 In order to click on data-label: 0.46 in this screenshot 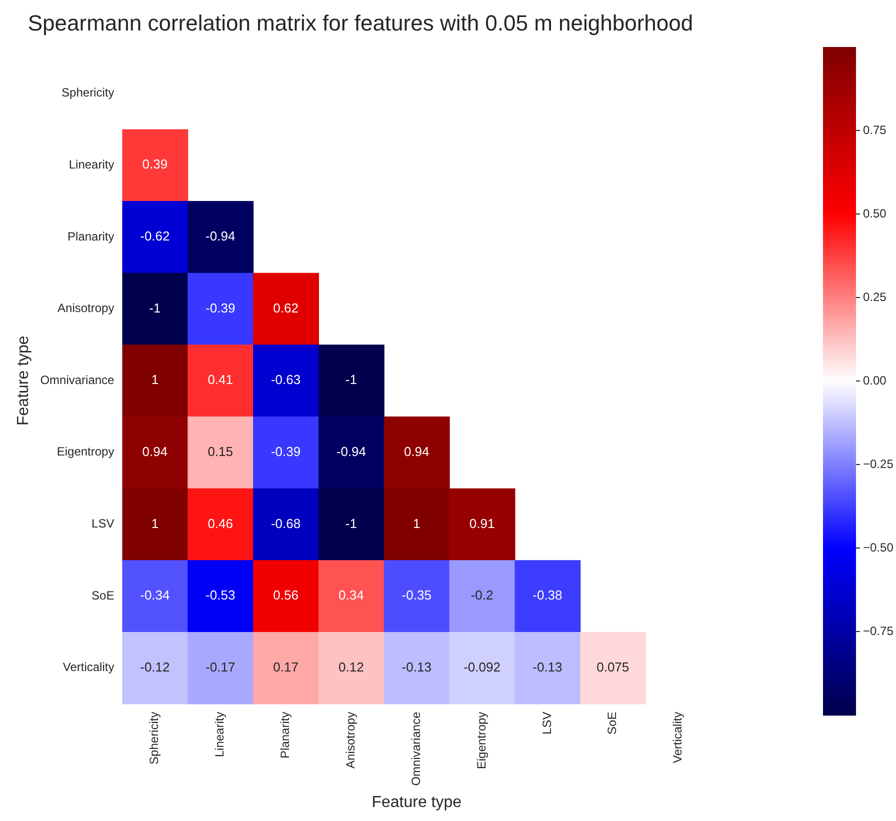, I will do `click(221, 523)`.